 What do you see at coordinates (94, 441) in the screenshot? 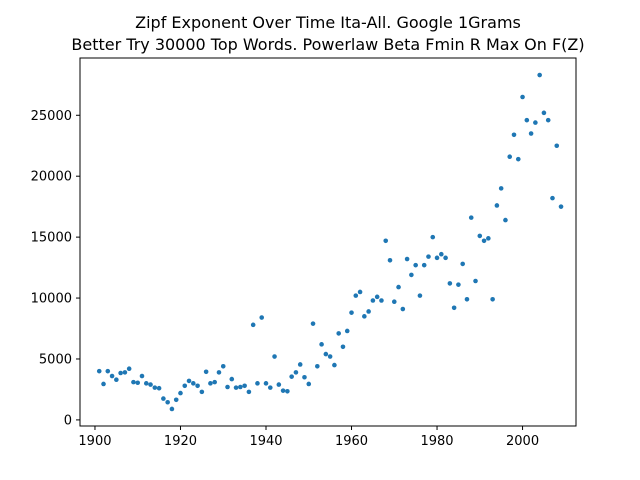
I see `x-tick-label: 1900` at bounding box center [94, 441].